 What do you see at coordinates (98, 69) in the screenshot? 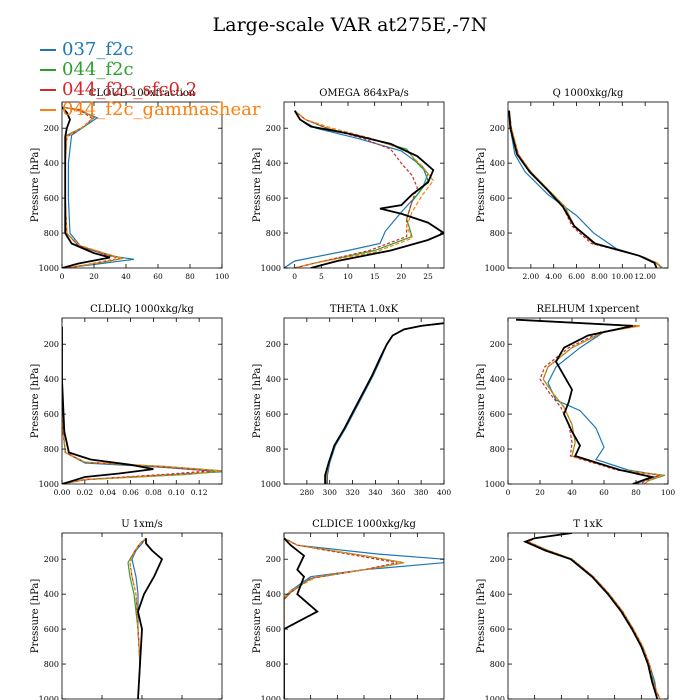
I see `legend-label: 044_f2c` at bounding box center [98, 69].